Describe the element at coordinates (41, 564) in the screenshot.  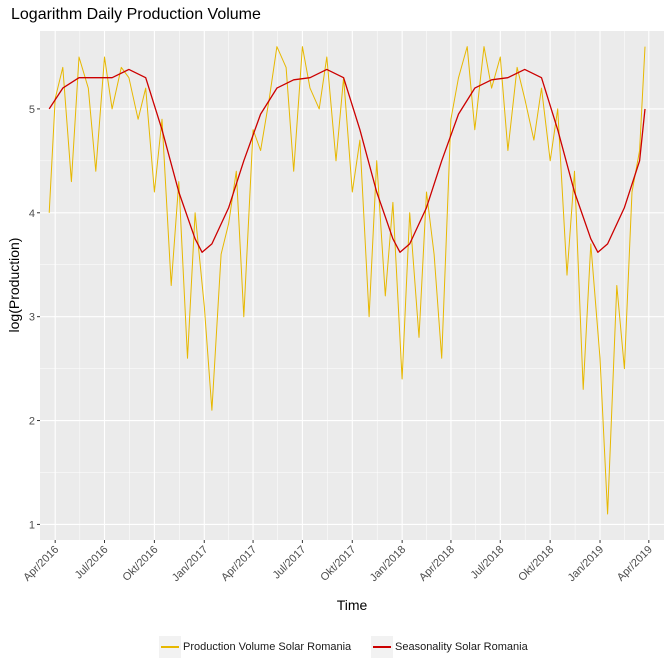
I see `x-tick-label: Apr/2016` at that location.